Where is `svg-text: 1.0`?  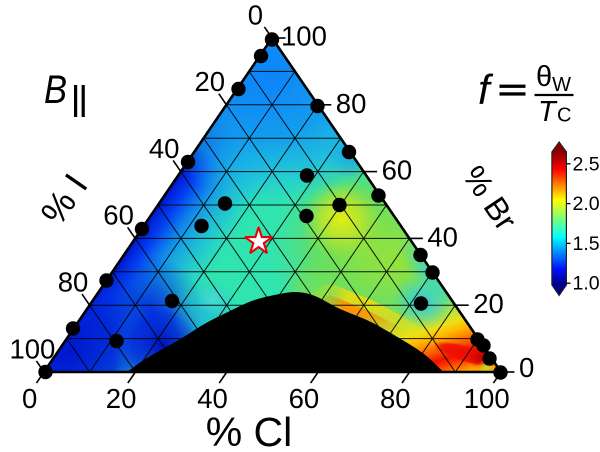
svg-text: 1.0 is located at coordinates (586, 284).